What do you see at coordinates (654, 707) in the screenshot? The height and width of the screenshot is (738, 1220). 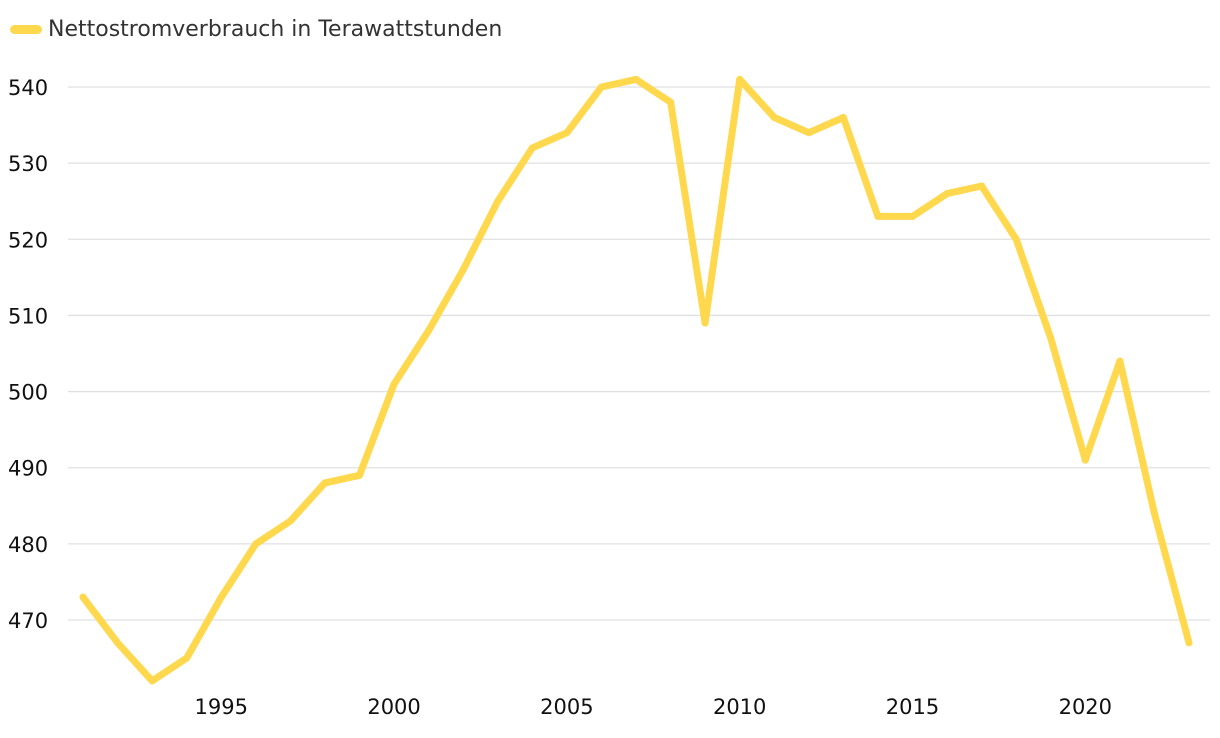 I see `x-axis: 1995 2000 2005 2010 2015 2020` at bounding box center [654, 707].